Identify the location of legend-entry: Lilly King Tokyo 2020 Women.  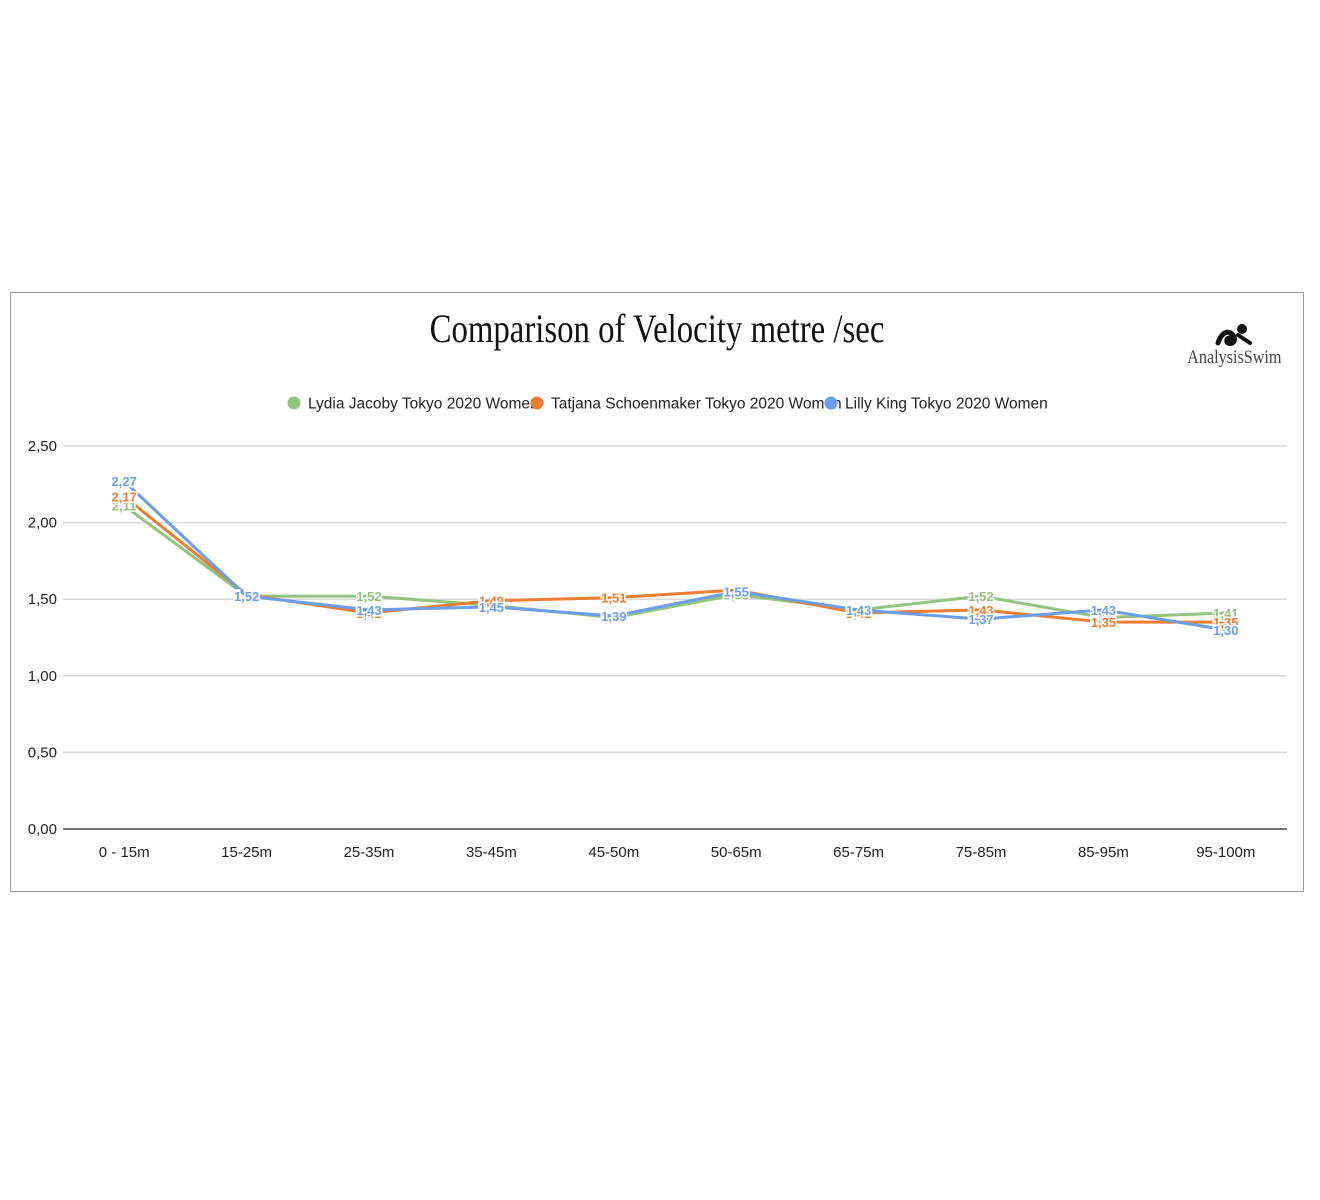
(946, 404).